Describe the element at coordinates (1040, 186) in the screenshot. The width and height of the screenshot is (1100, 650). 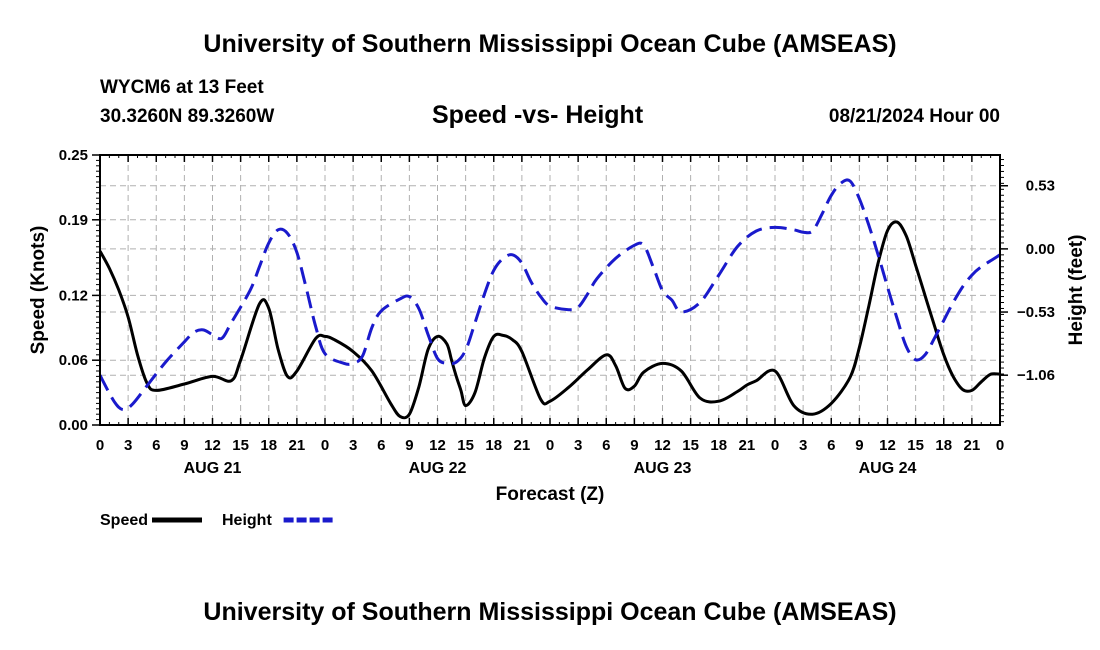
I see `y2-tick-label: 0.53` at that location.